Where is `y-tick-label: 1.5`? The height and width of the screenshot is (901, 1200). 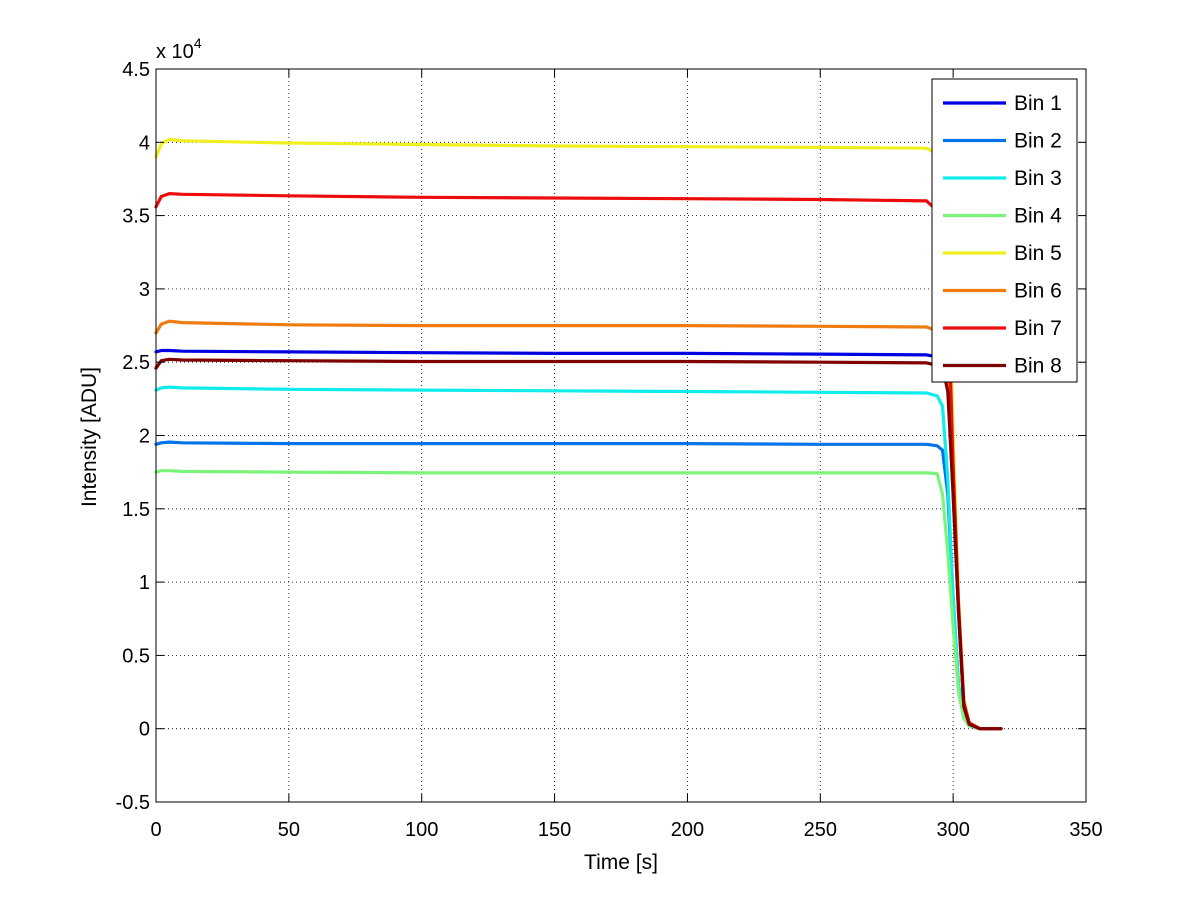
y-tick-label: 1.5 is located at coordinates (136, 510).